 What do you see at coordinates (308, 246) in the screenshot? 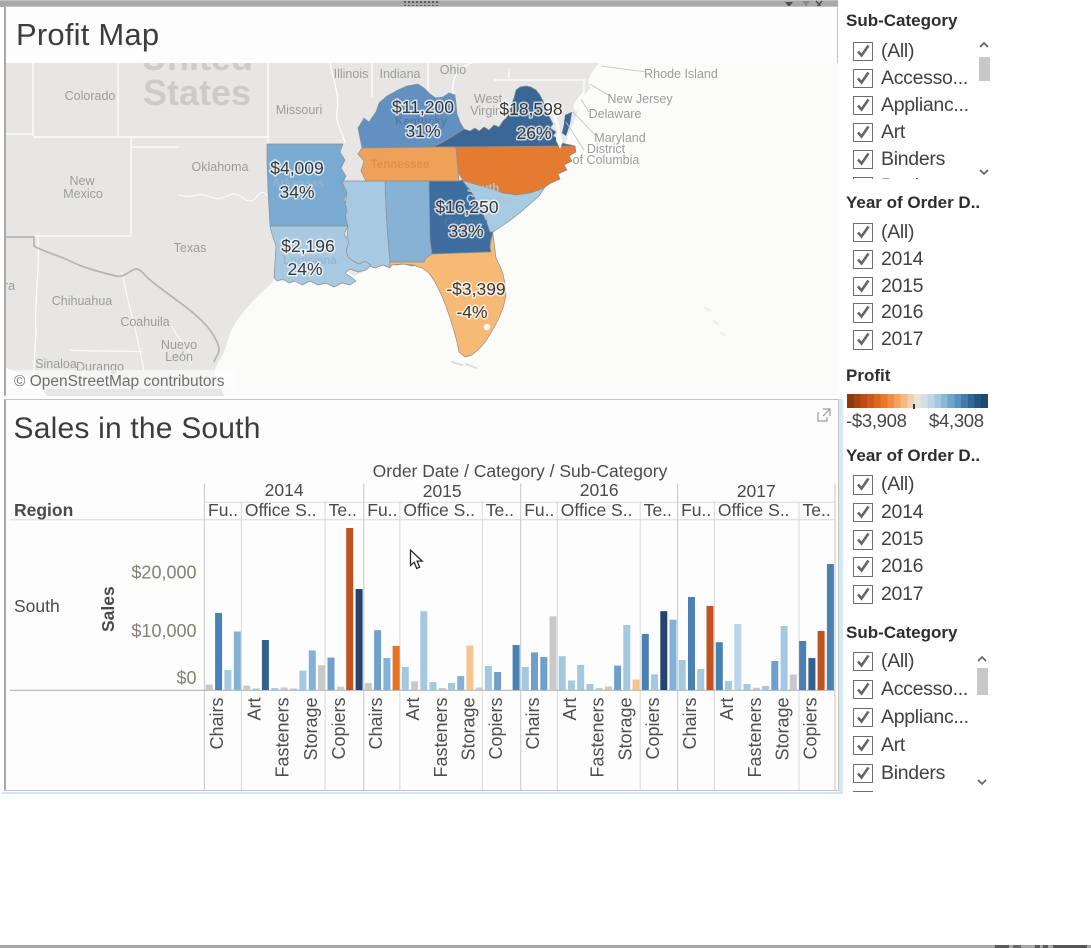
I see `svg-text: $2,196` at bounding box center [308, 246].